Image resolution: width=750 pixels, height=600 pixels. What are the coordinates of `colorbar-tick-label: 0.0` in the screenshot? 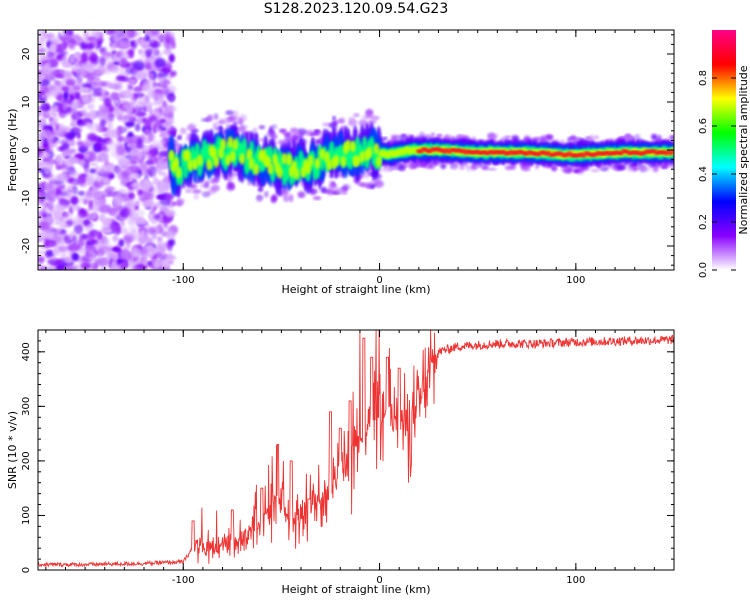 It's located at (703, 270).